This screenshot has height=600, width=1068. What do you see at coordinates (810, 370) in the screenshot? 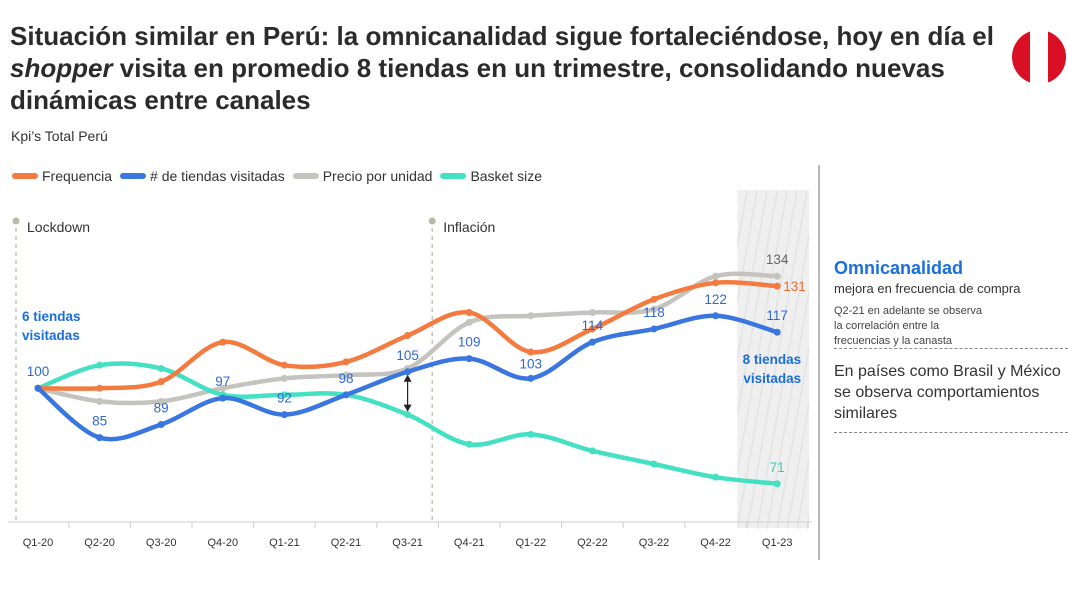
I see `mask-right` at bounding box center [810, 370].